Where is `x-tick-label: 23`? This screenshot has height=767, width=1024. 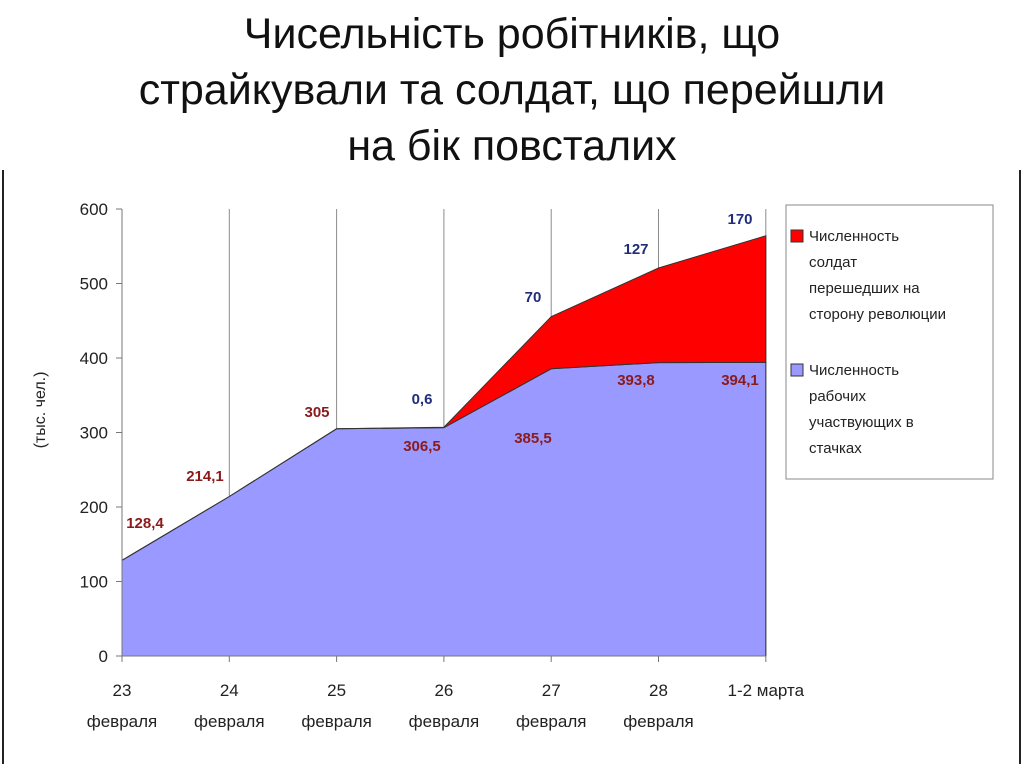 x-tick-label: 23 is located at coordinates (122, 690).